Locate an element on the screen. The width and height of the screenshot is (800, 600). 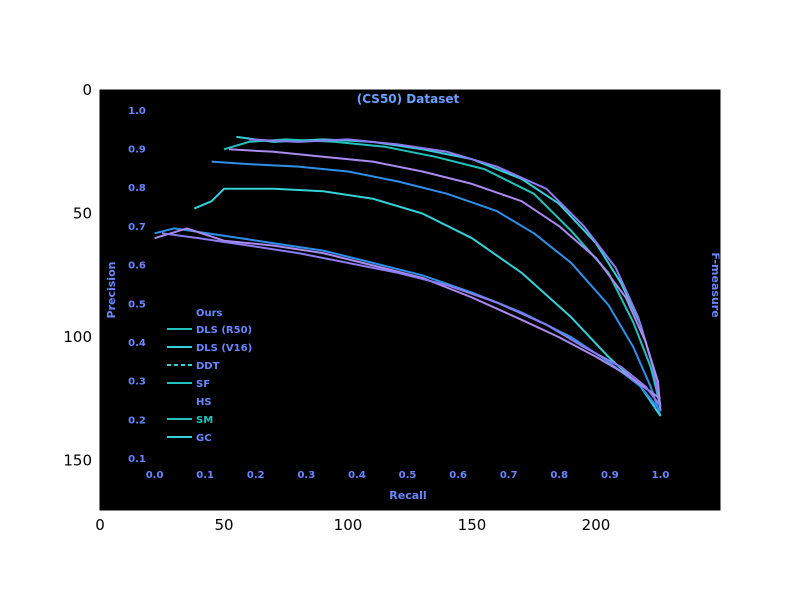
y-tick-label: 100 is located at coordinates (77, 337).